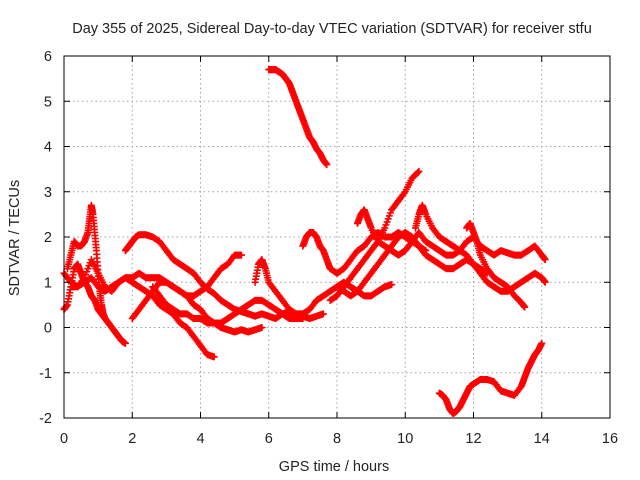  What do you see at coordinates (48, 102) in the screenshot?
I see `y-tick-label: 5` at bounding box center [48, 102].